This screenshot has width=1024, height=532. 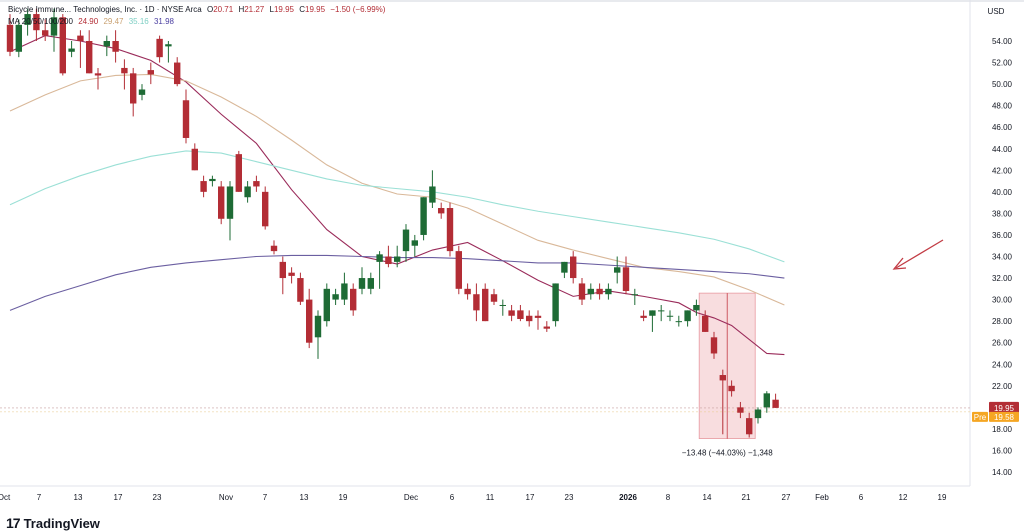 What do you see at coordinates (903, 497) in the screenshot?
I see `x-tick-label: 12` at bounding box center [903, 497].